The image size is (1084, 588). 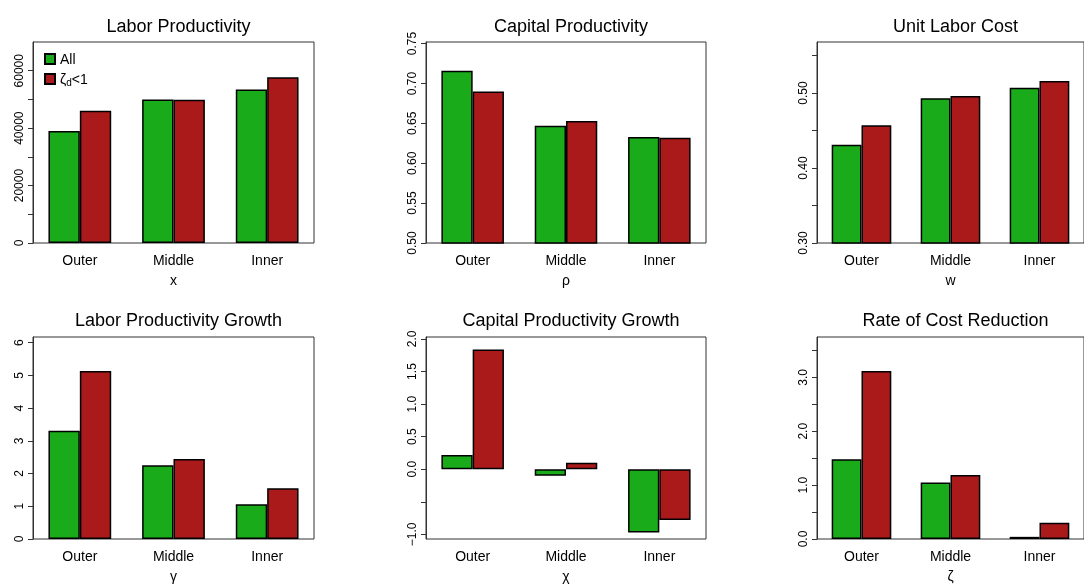 I want to click on chart-title: Rate of Cost Reduction, so click(x=955, y=320).